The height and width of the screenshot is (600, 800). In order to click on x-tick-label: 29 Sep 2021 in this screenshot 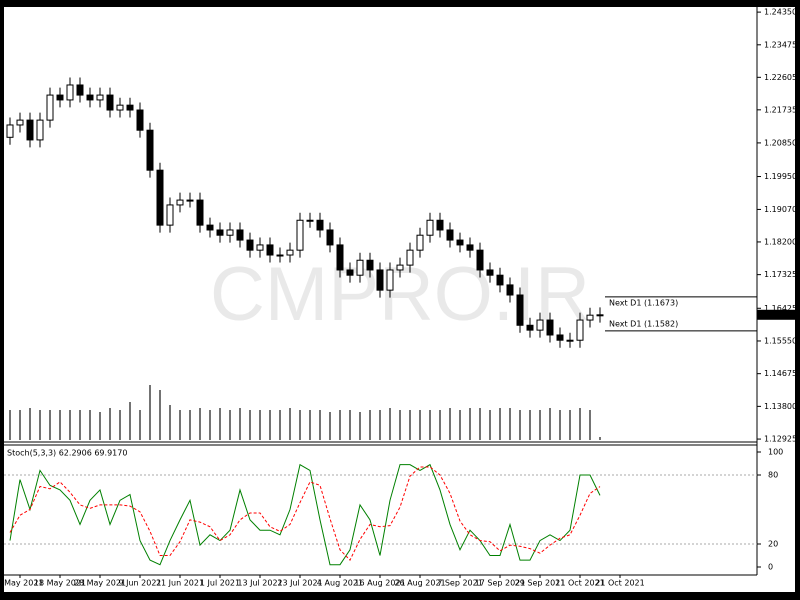, I will do `click(540, 583)`.